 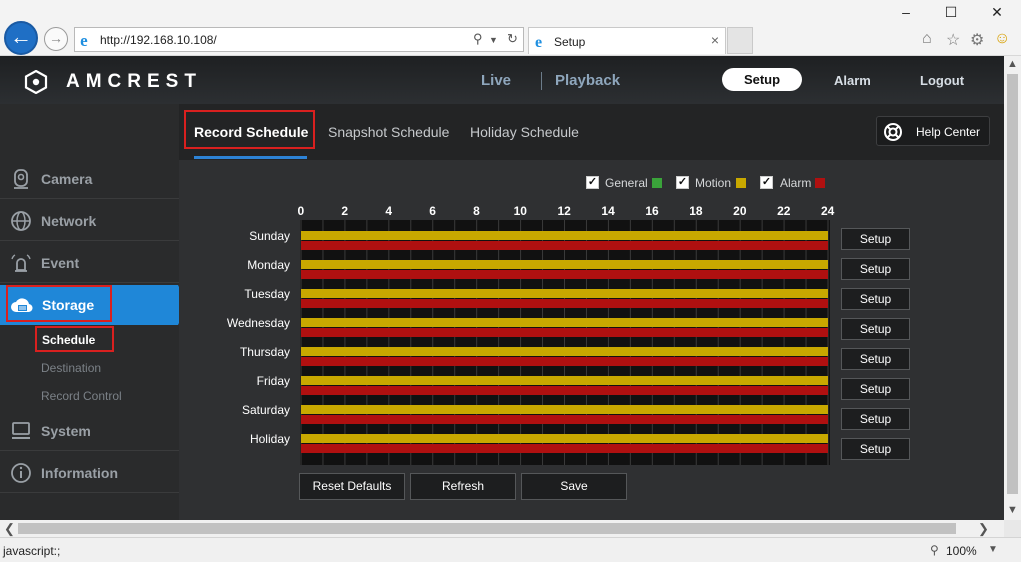 I want to click on sidebar-item-network: Network, so click(x=89, y=221).